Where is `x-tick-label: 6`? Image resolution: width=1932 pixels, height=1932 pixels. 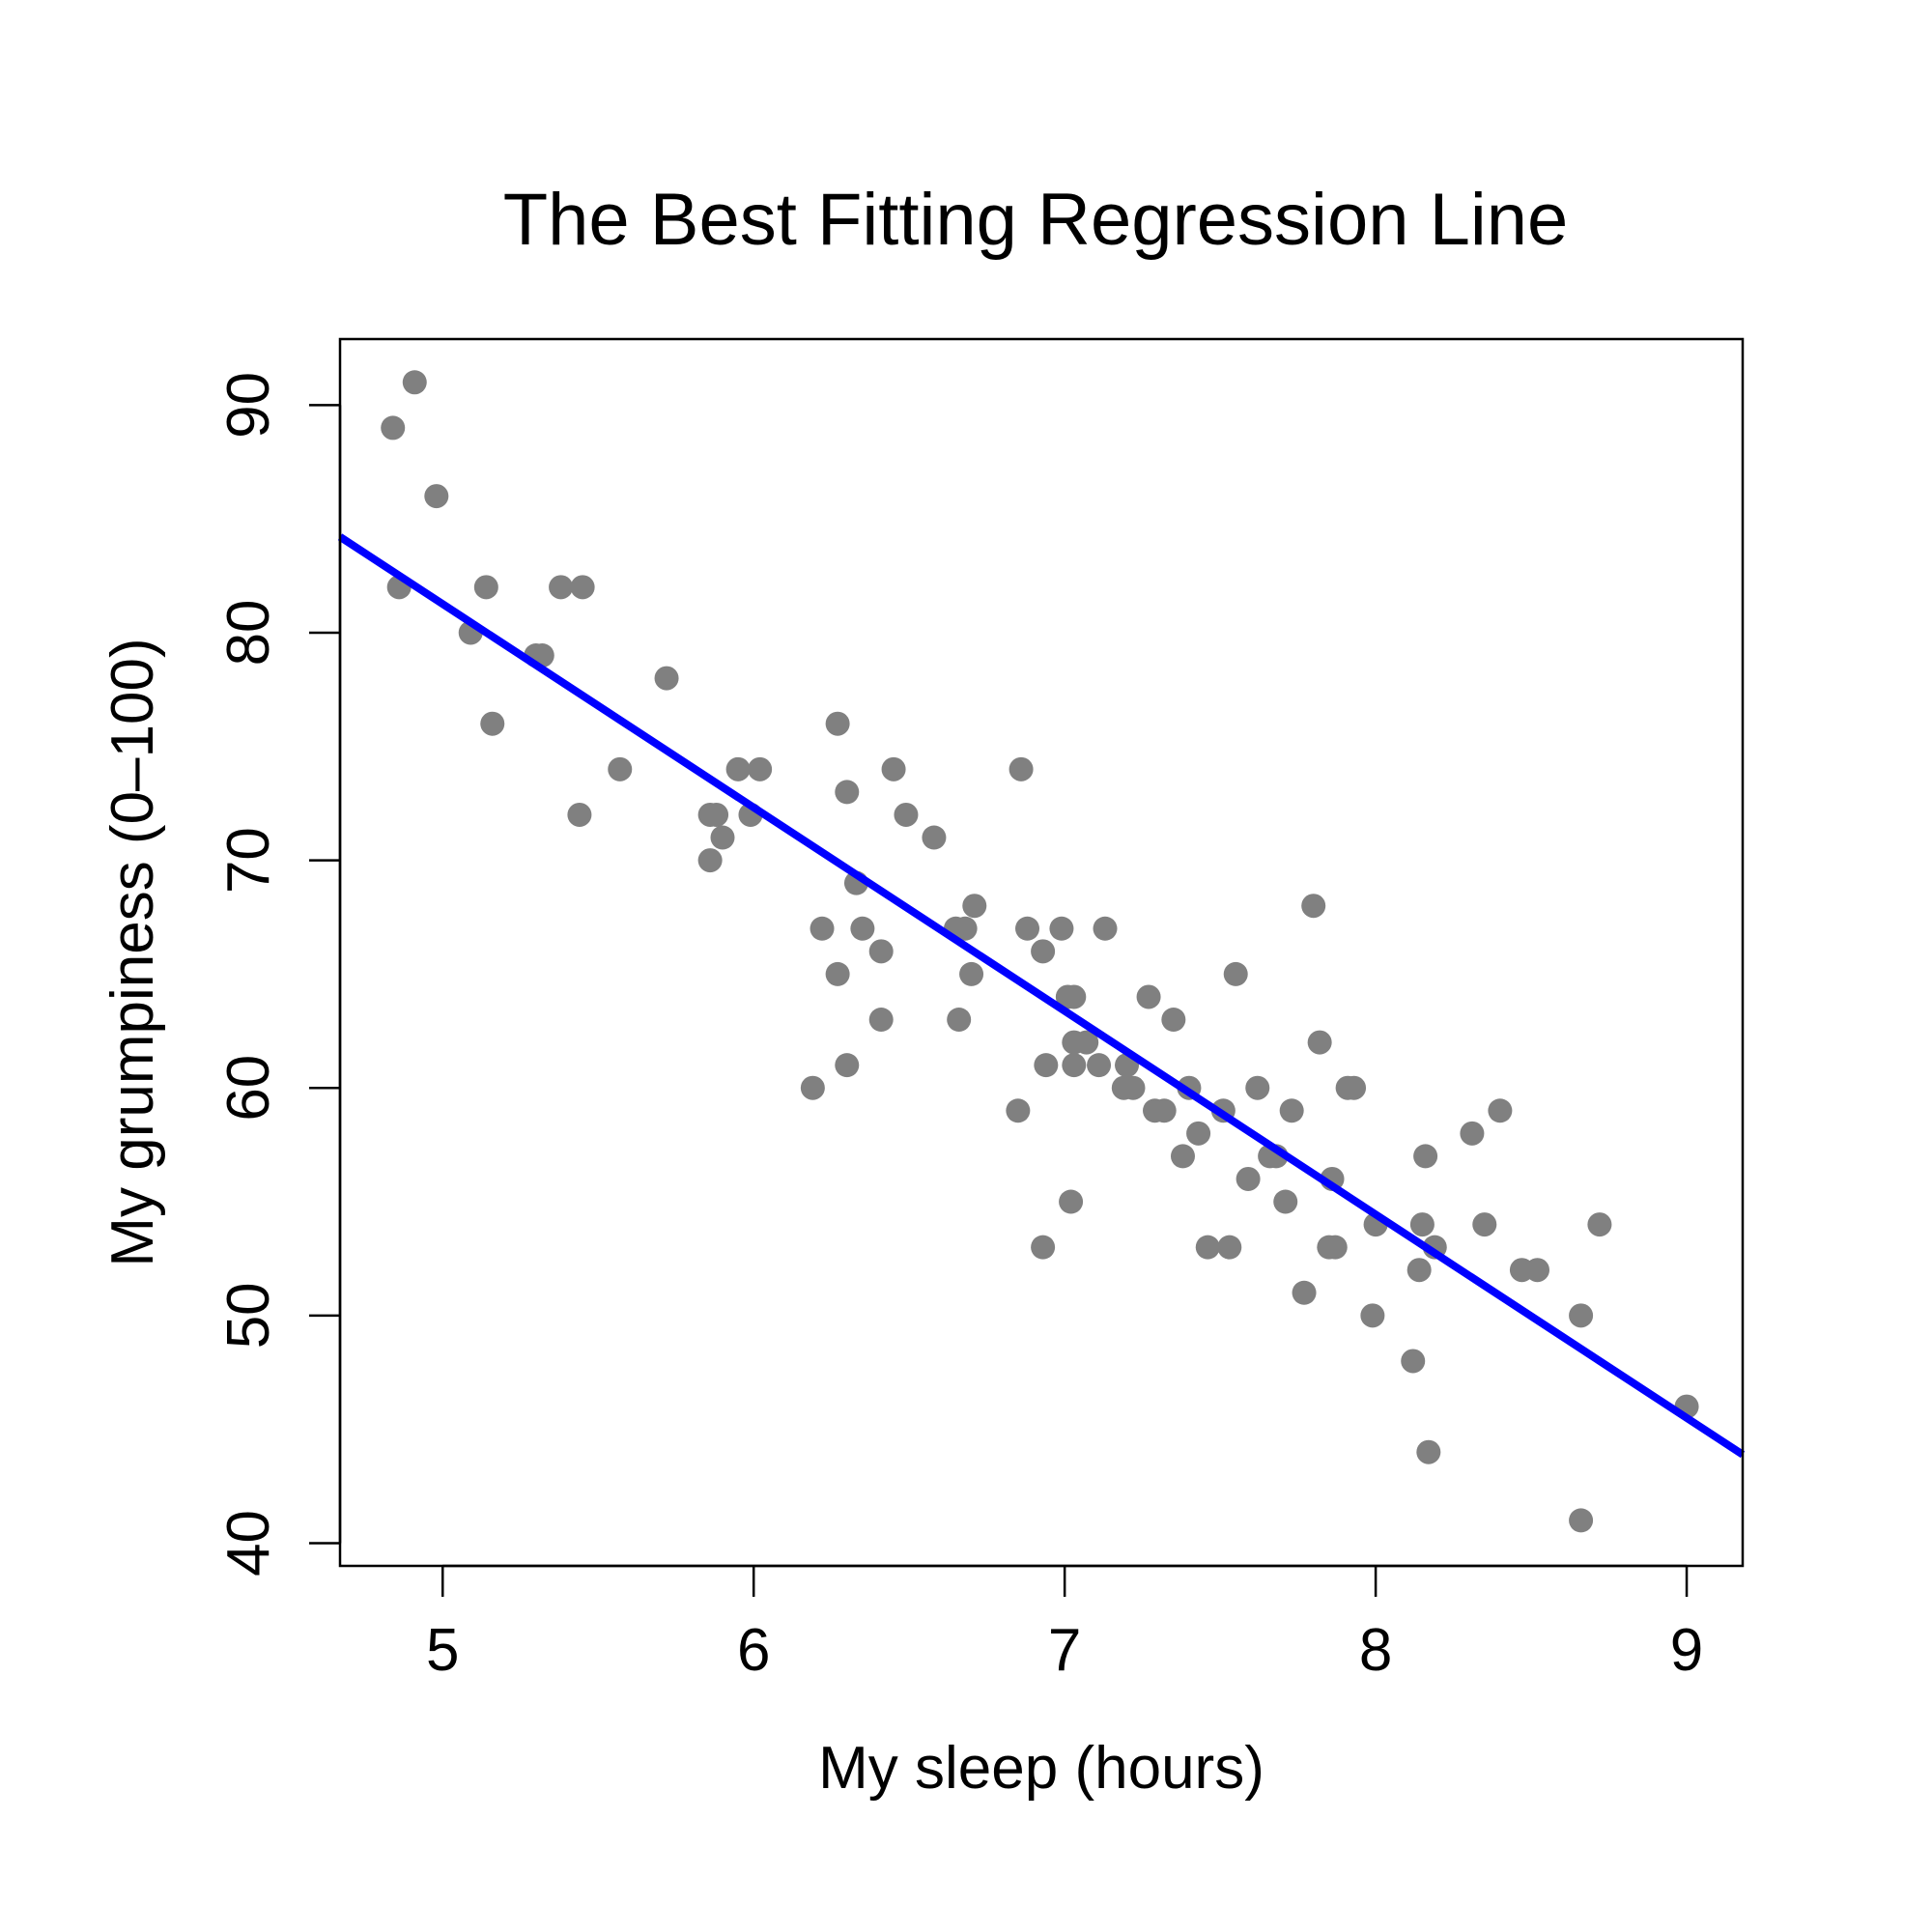
x-tick-label: 6 is located at coordinates (753, 1650).